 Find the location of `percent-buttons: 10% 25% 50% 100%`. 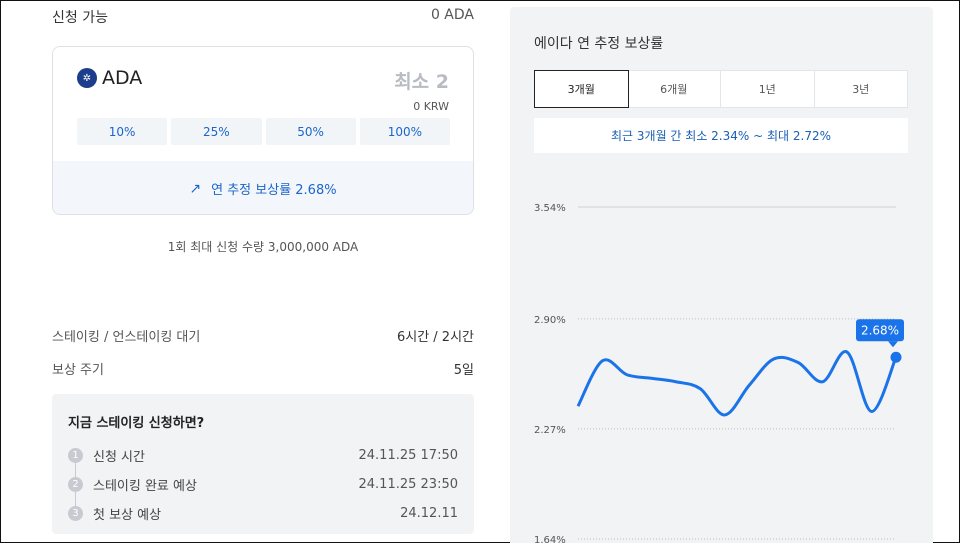

percent-buttons: 10% 25% 50% 100% is located at coordinates (263, 131).